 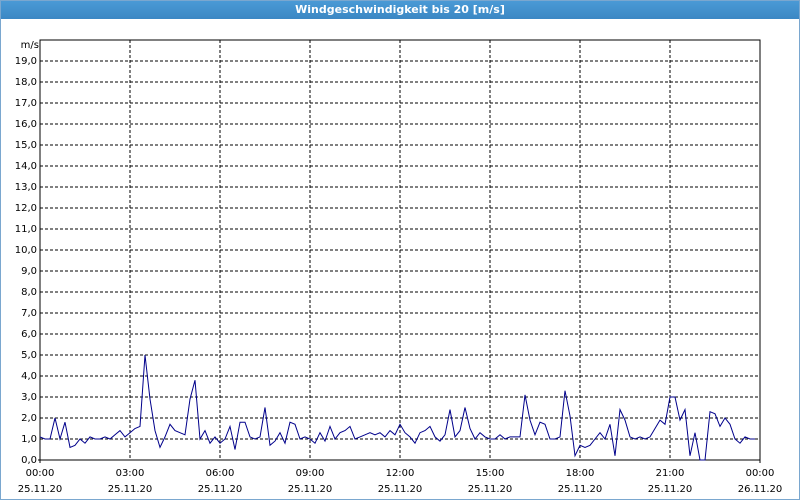 I want to click on y-tick-label: 1,0, so click(x=29, y=439).